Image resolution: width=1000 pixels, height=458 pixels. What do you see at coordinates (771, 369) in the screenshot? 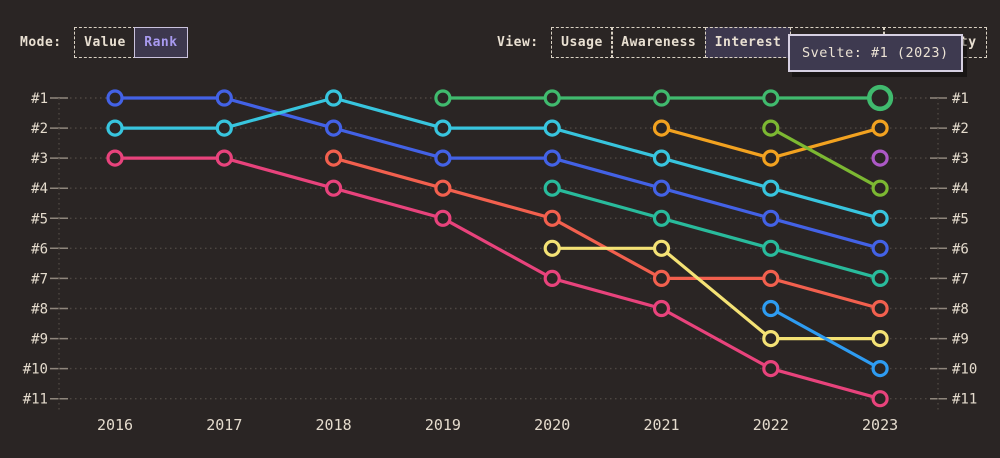
I see `data-point-pink-2022` at bounding box center [771, 369].